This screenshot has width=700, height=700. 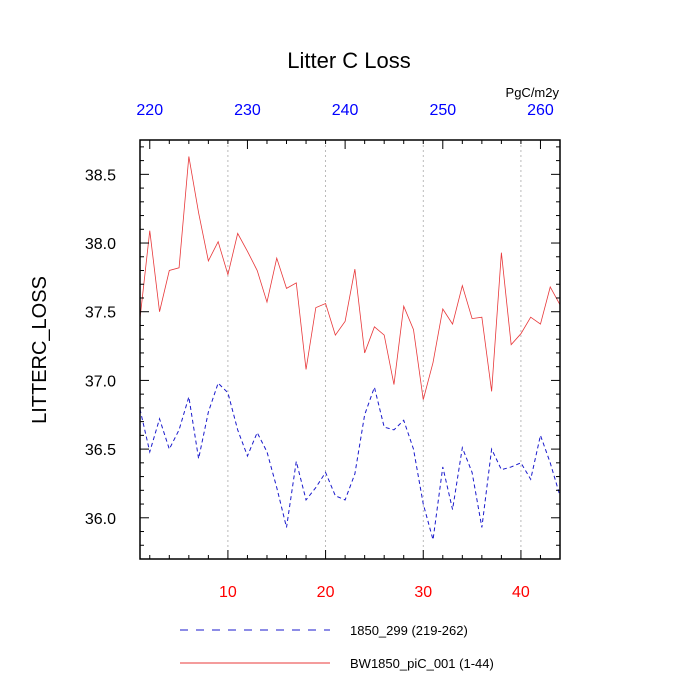 I want to click on chart-title: Litter C Loss, so click(x=349, y=60).